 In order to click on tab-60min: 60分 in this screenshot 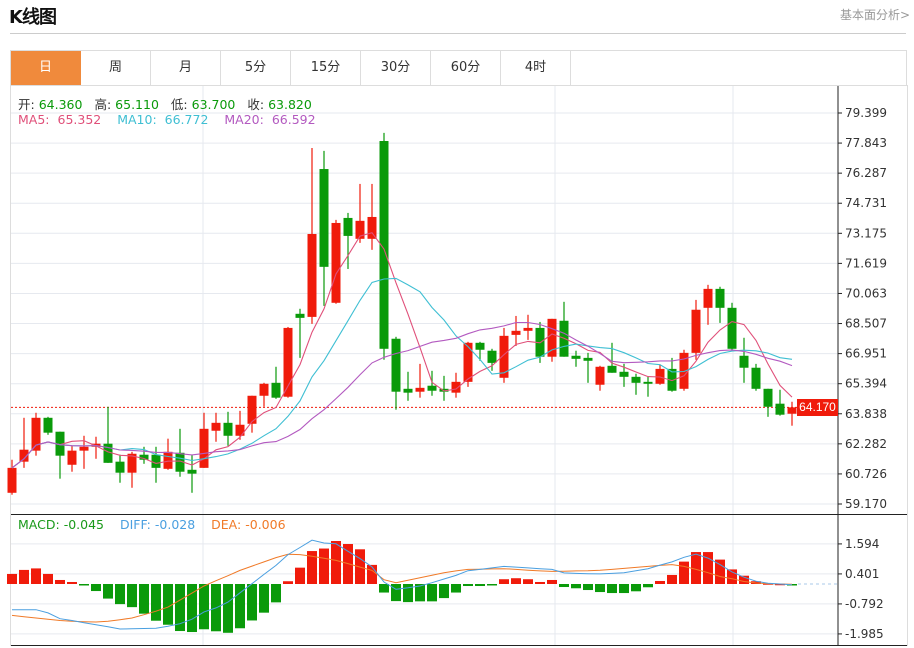, I will do `click(466, 68)`.